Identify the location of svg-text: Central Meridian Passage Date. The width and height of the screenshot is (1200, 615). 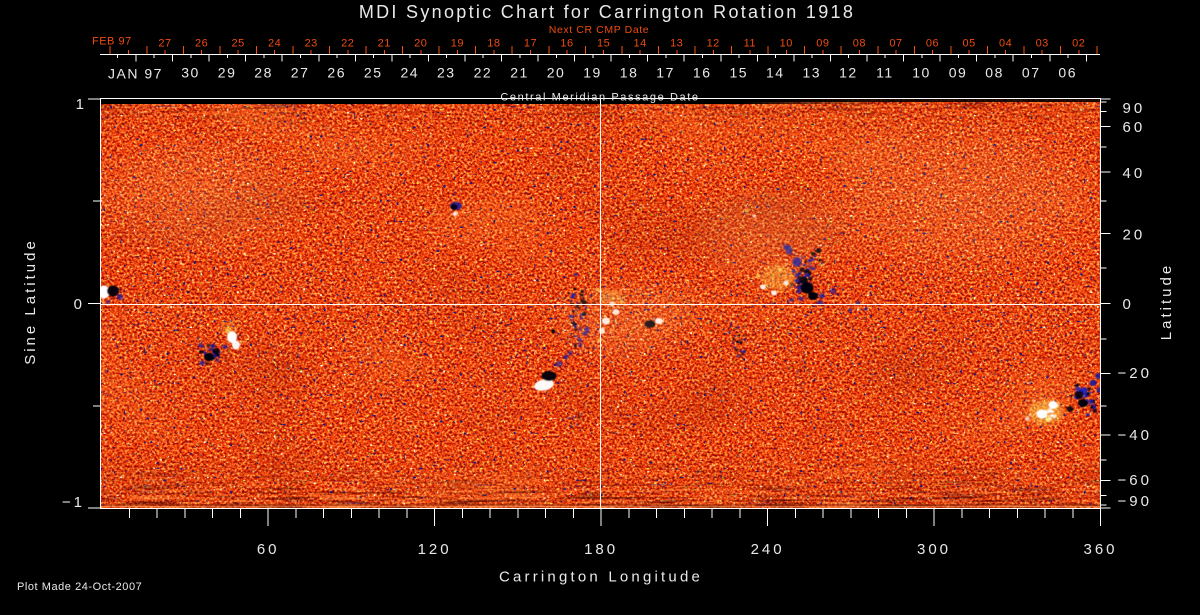
(599, 98).